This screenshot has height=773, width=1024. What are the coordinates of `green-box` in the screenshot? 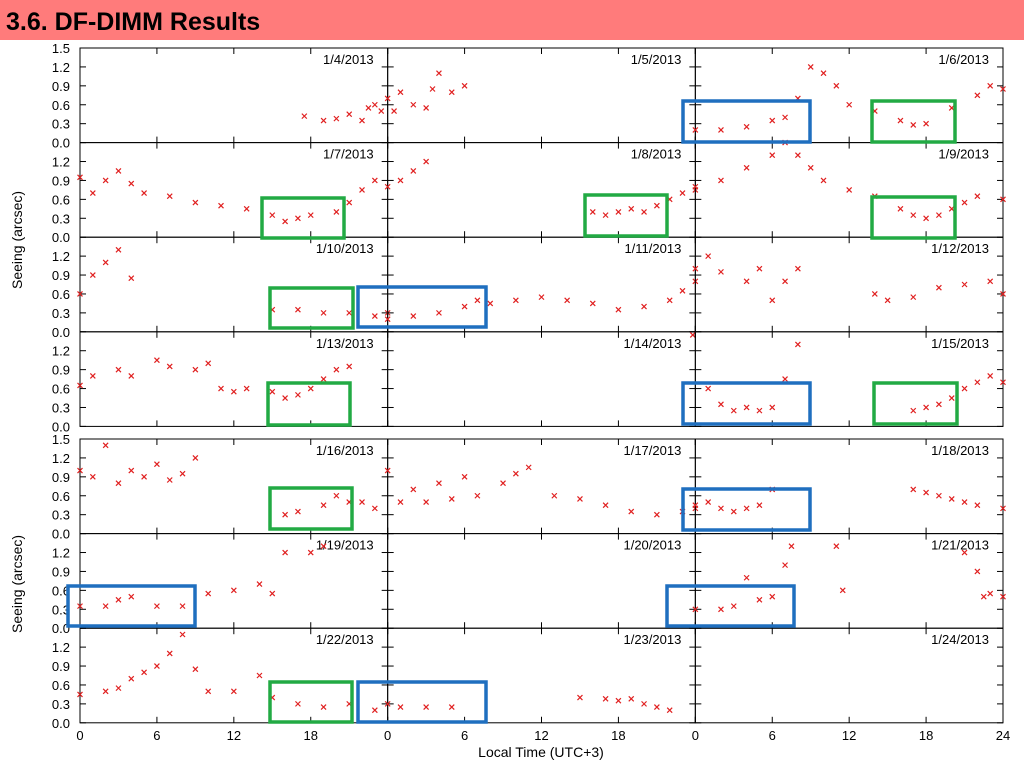 It's located at (309, 404).